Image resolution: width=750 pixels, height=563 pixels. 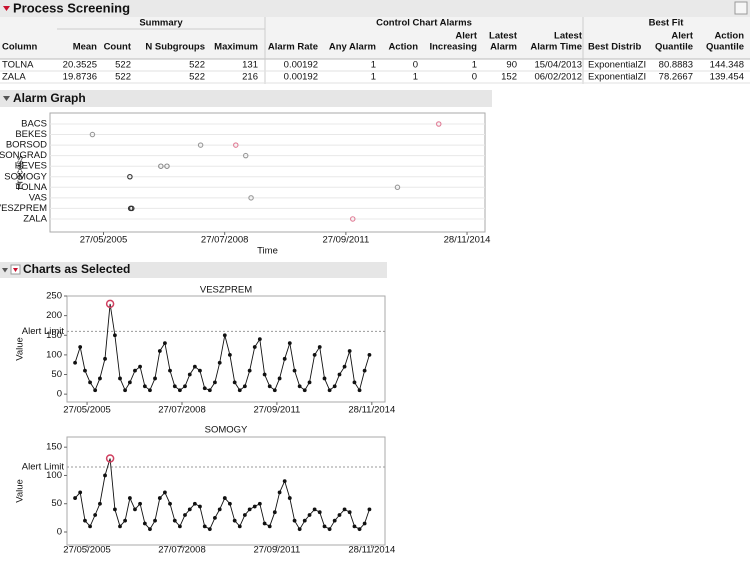 I want to click on y-axis-label: Value, so click(x=20, y=349).